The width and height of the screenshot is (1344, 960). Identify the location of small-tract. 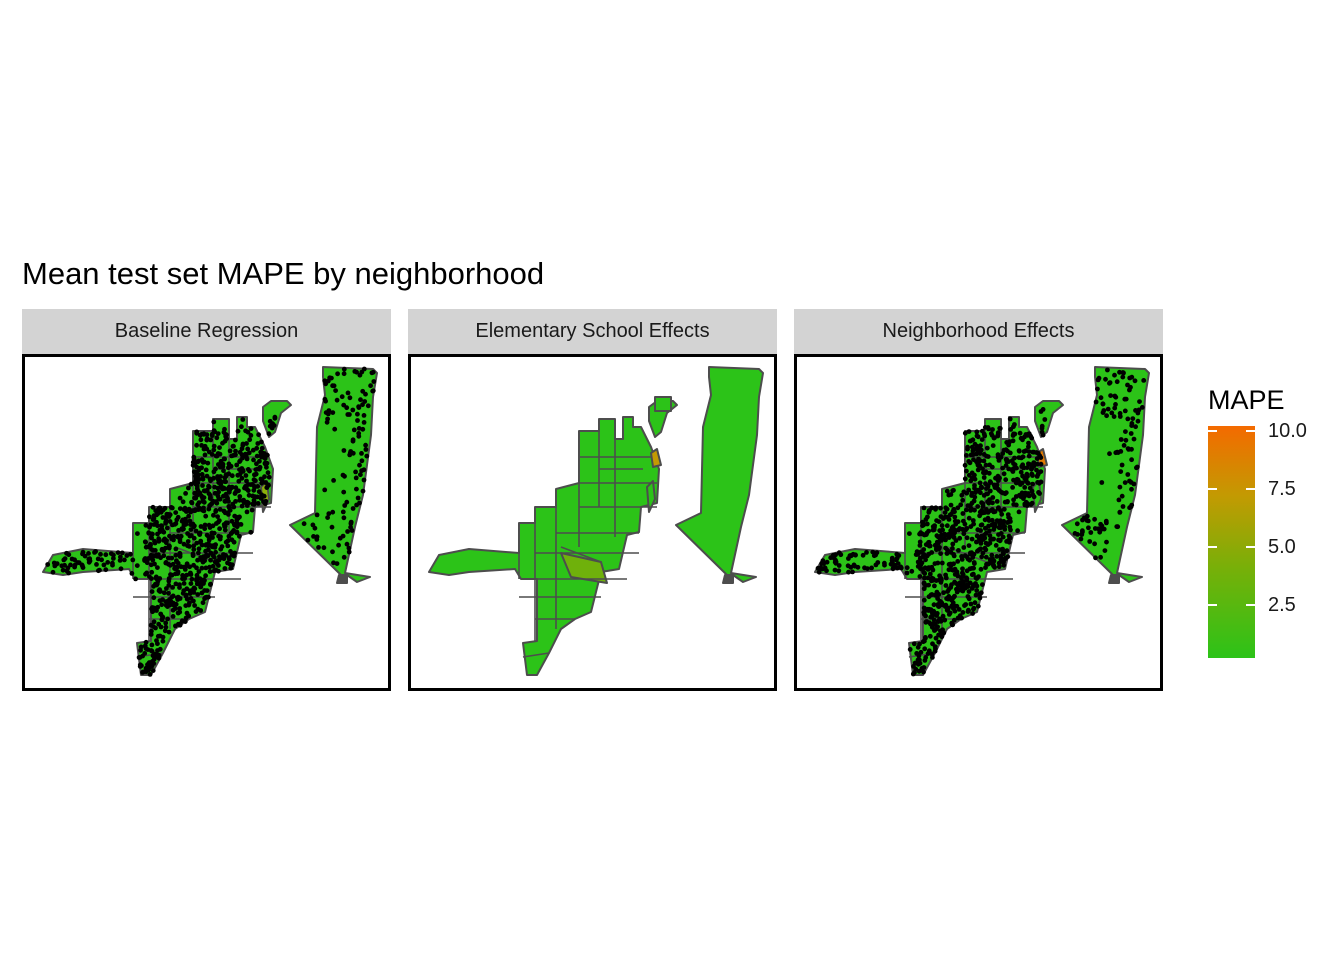
(663, 404).